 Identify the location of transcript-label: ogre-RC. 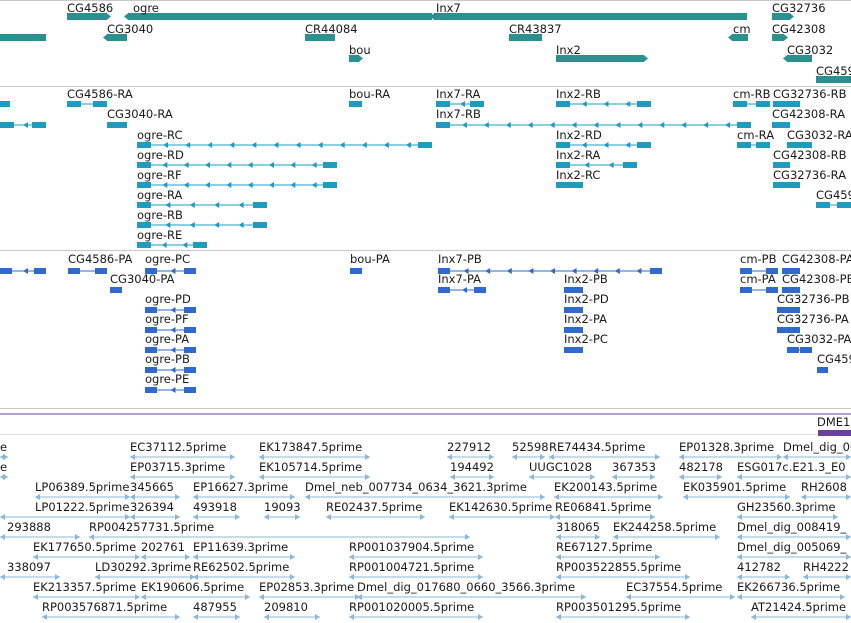
(160, 135).